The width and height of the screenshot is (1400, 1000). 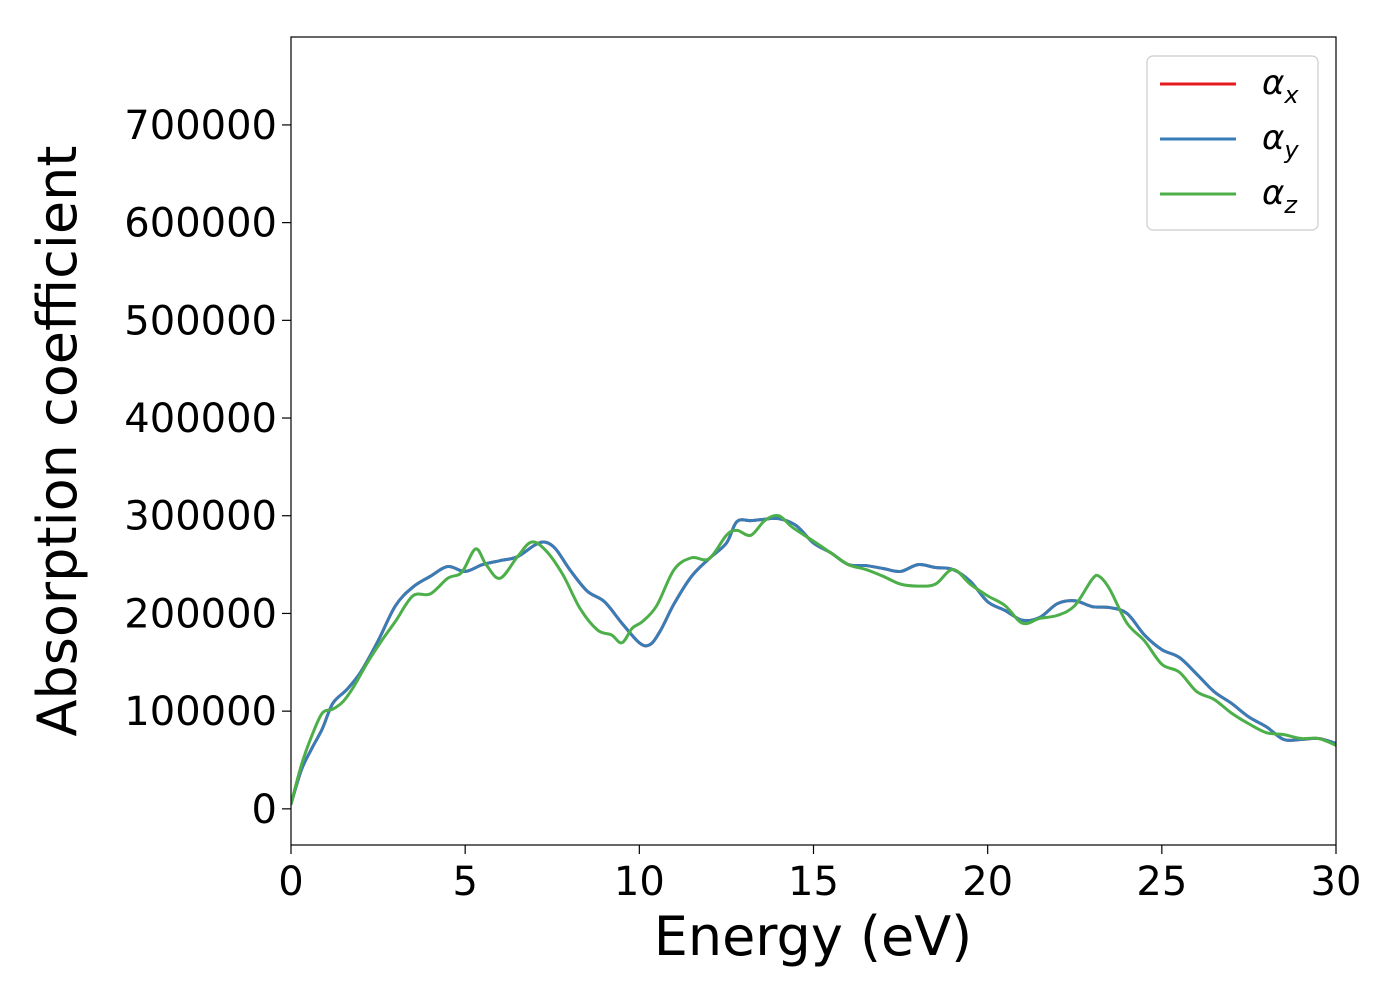 What do you see at coordinates (264, 810) in the screenshot?
I see `y-tick-label: 0` at bounding box center [264, 810].